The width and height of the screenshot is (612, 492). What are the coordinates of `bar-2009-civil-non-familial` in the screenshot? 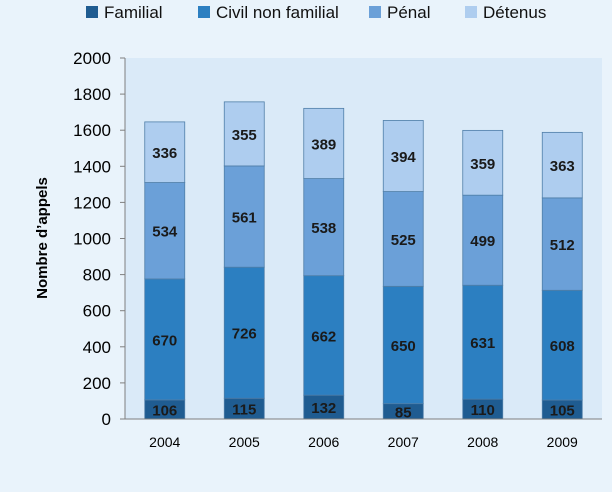 It's located at (562, 345).